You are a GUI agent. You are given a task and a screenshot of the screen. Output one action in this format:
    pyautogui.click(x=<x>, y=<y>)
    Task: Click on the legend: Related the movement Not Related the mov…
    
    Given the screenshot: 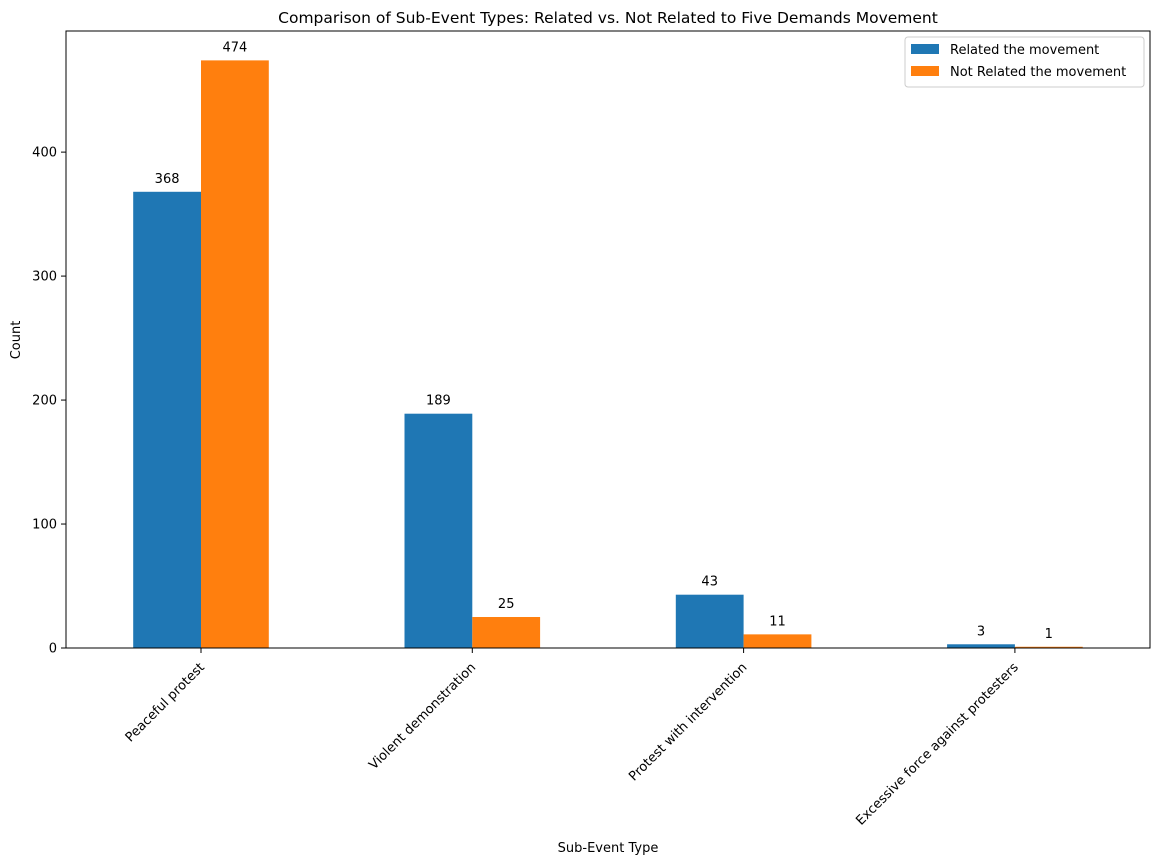 What is the action you would take?
    pyautogui.click(x=1024, y=62)
    